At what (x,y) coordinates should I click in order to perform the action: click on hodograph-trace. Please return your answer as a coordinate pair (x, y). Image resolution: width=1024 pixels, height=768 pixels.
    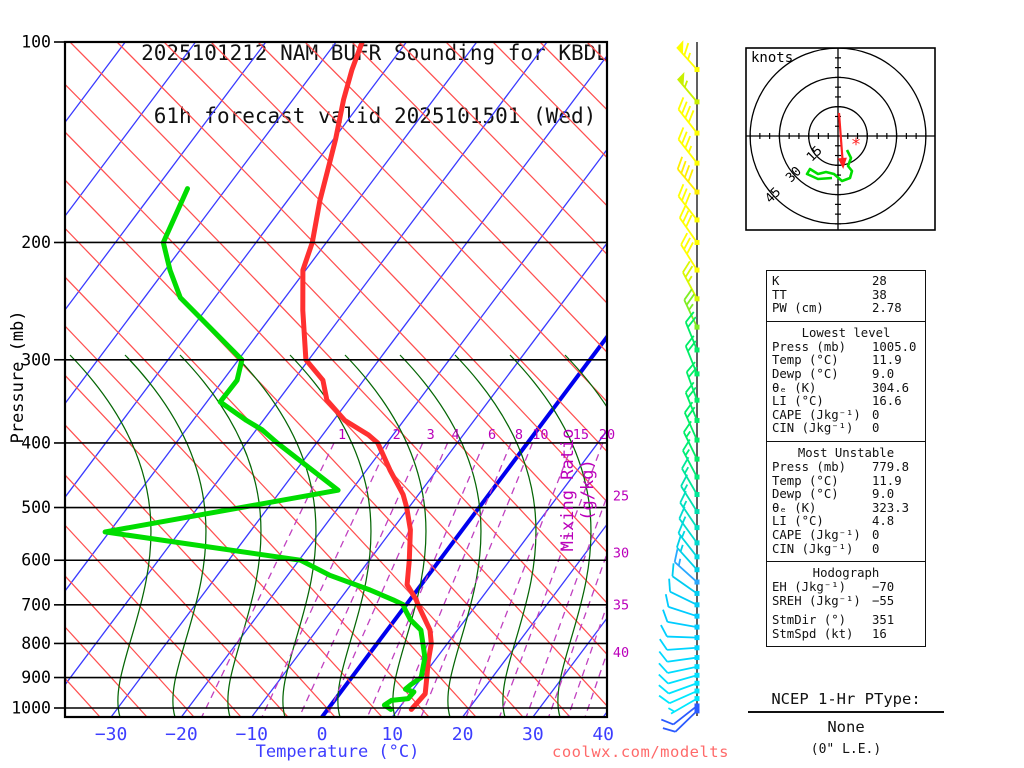
    Looking at the image, I should click on (829, 166).